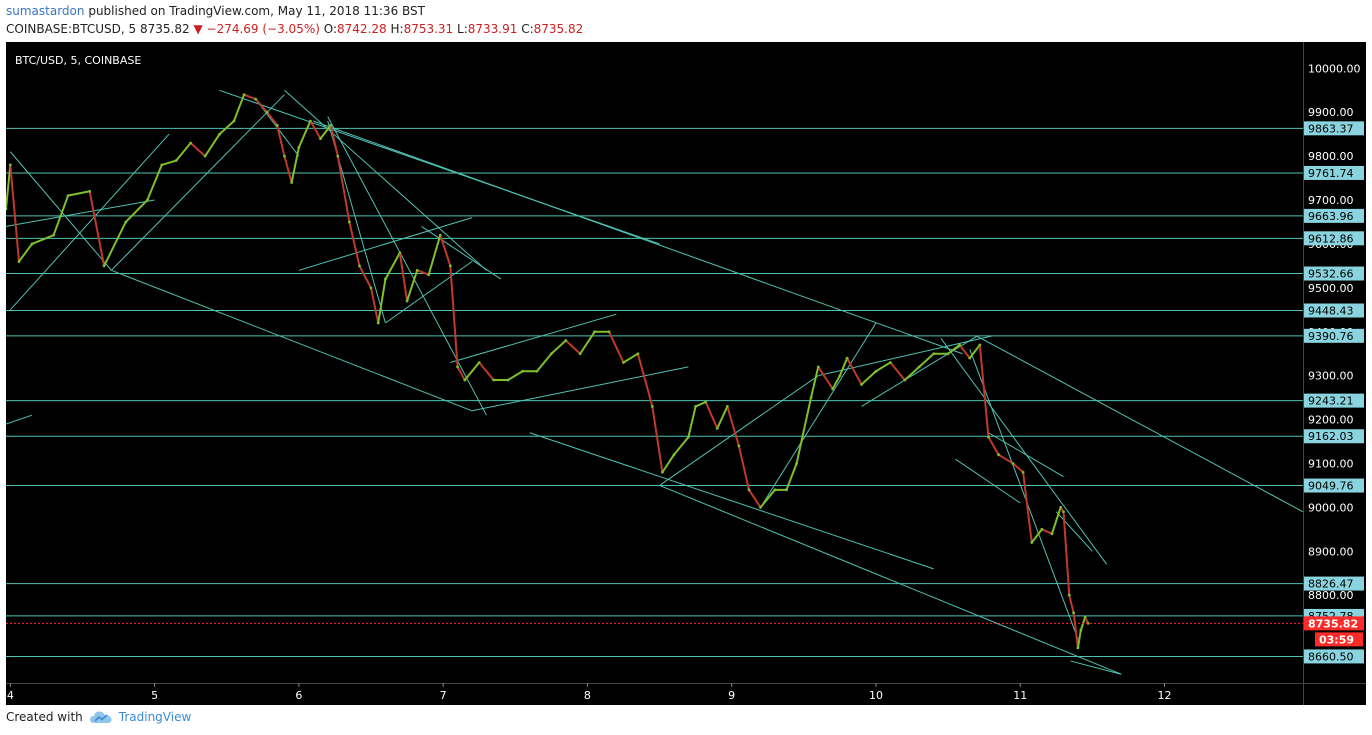 This screenshot has height=735, width=1372. Describe the element at coordinates (1164, 695) in the screenshot. I see `x-tick-label: 12` at that location.